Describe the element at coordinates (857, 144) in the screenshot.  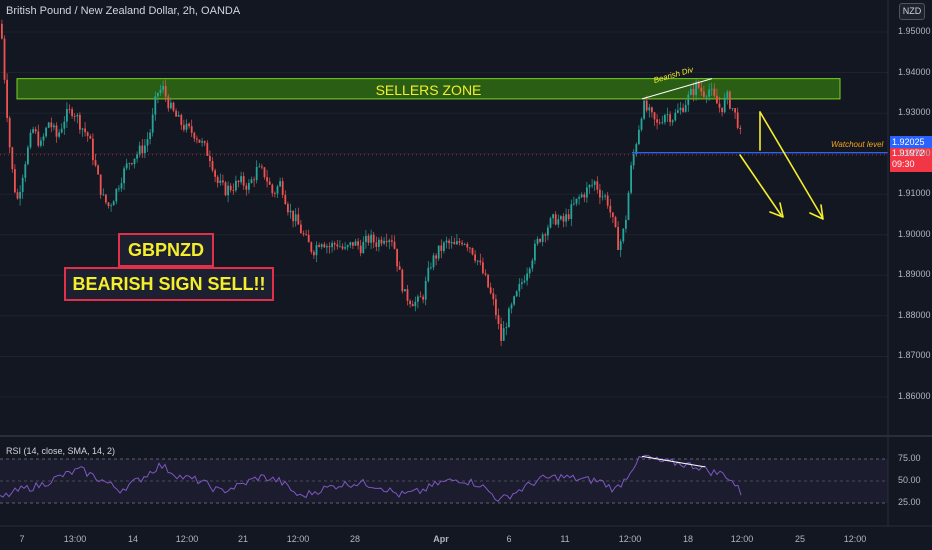
I see `watchout-level-label: Watchout level` at that location.